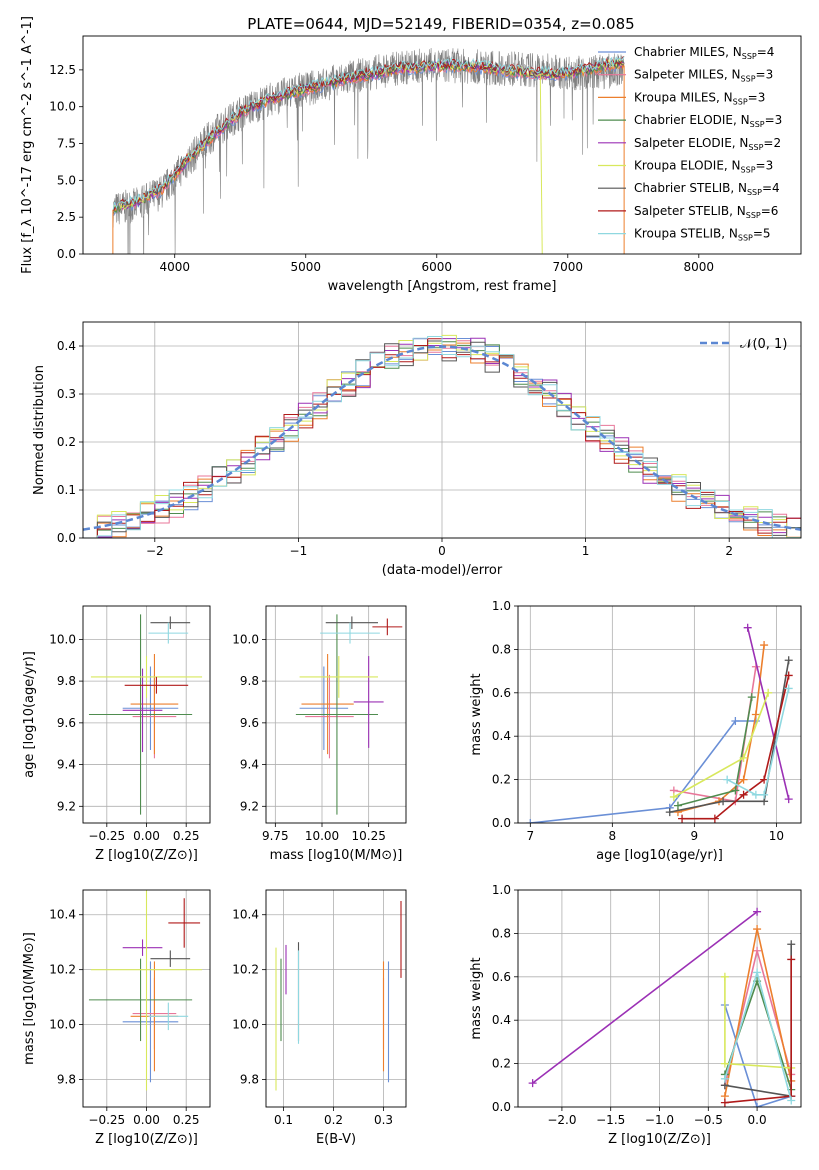 This screenshot has width=819, height=1170. What do you see at coordinates (66, 144) in the screenshot?
I see `y-tick-label: 7.5` at bounding box center [66, 144].